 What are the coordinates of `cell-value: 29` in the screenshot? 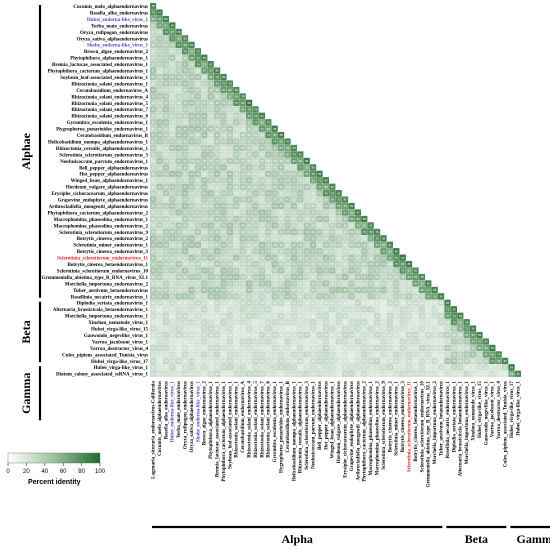 It's located at (403, 296).